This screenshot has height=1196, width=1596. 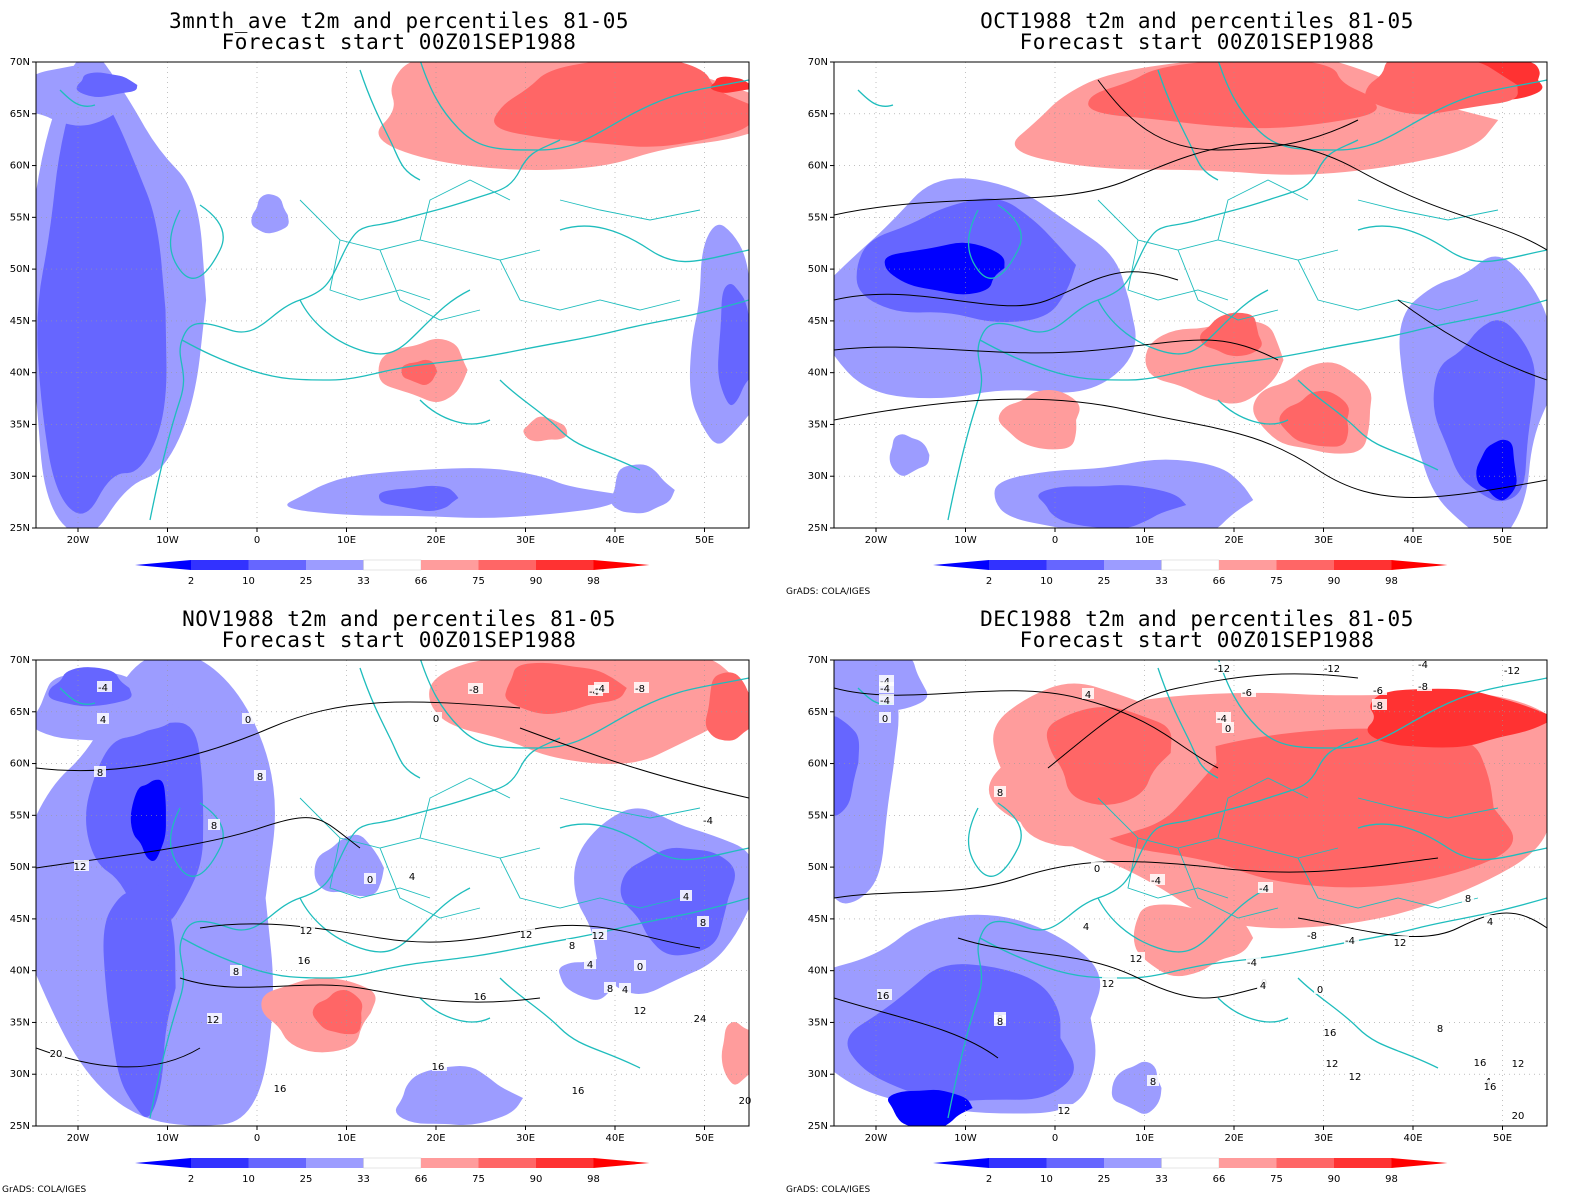 What do you see at coordinates (818, 1022) in the screenshot?
I see `lat-tick-label: 35N` at bounding box center [818, 1022].